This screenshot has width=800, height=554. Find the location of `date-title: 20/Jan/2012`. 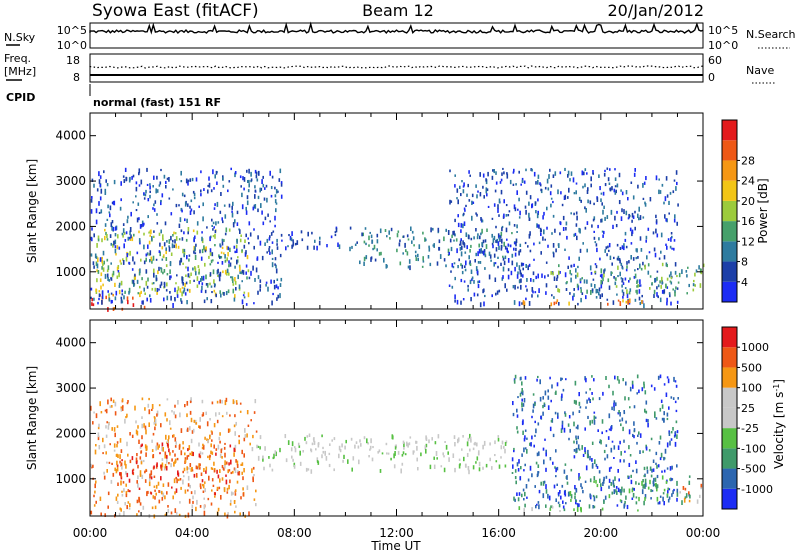

date-title: 20/Jan/2012 is located at coordinates (655, 10).